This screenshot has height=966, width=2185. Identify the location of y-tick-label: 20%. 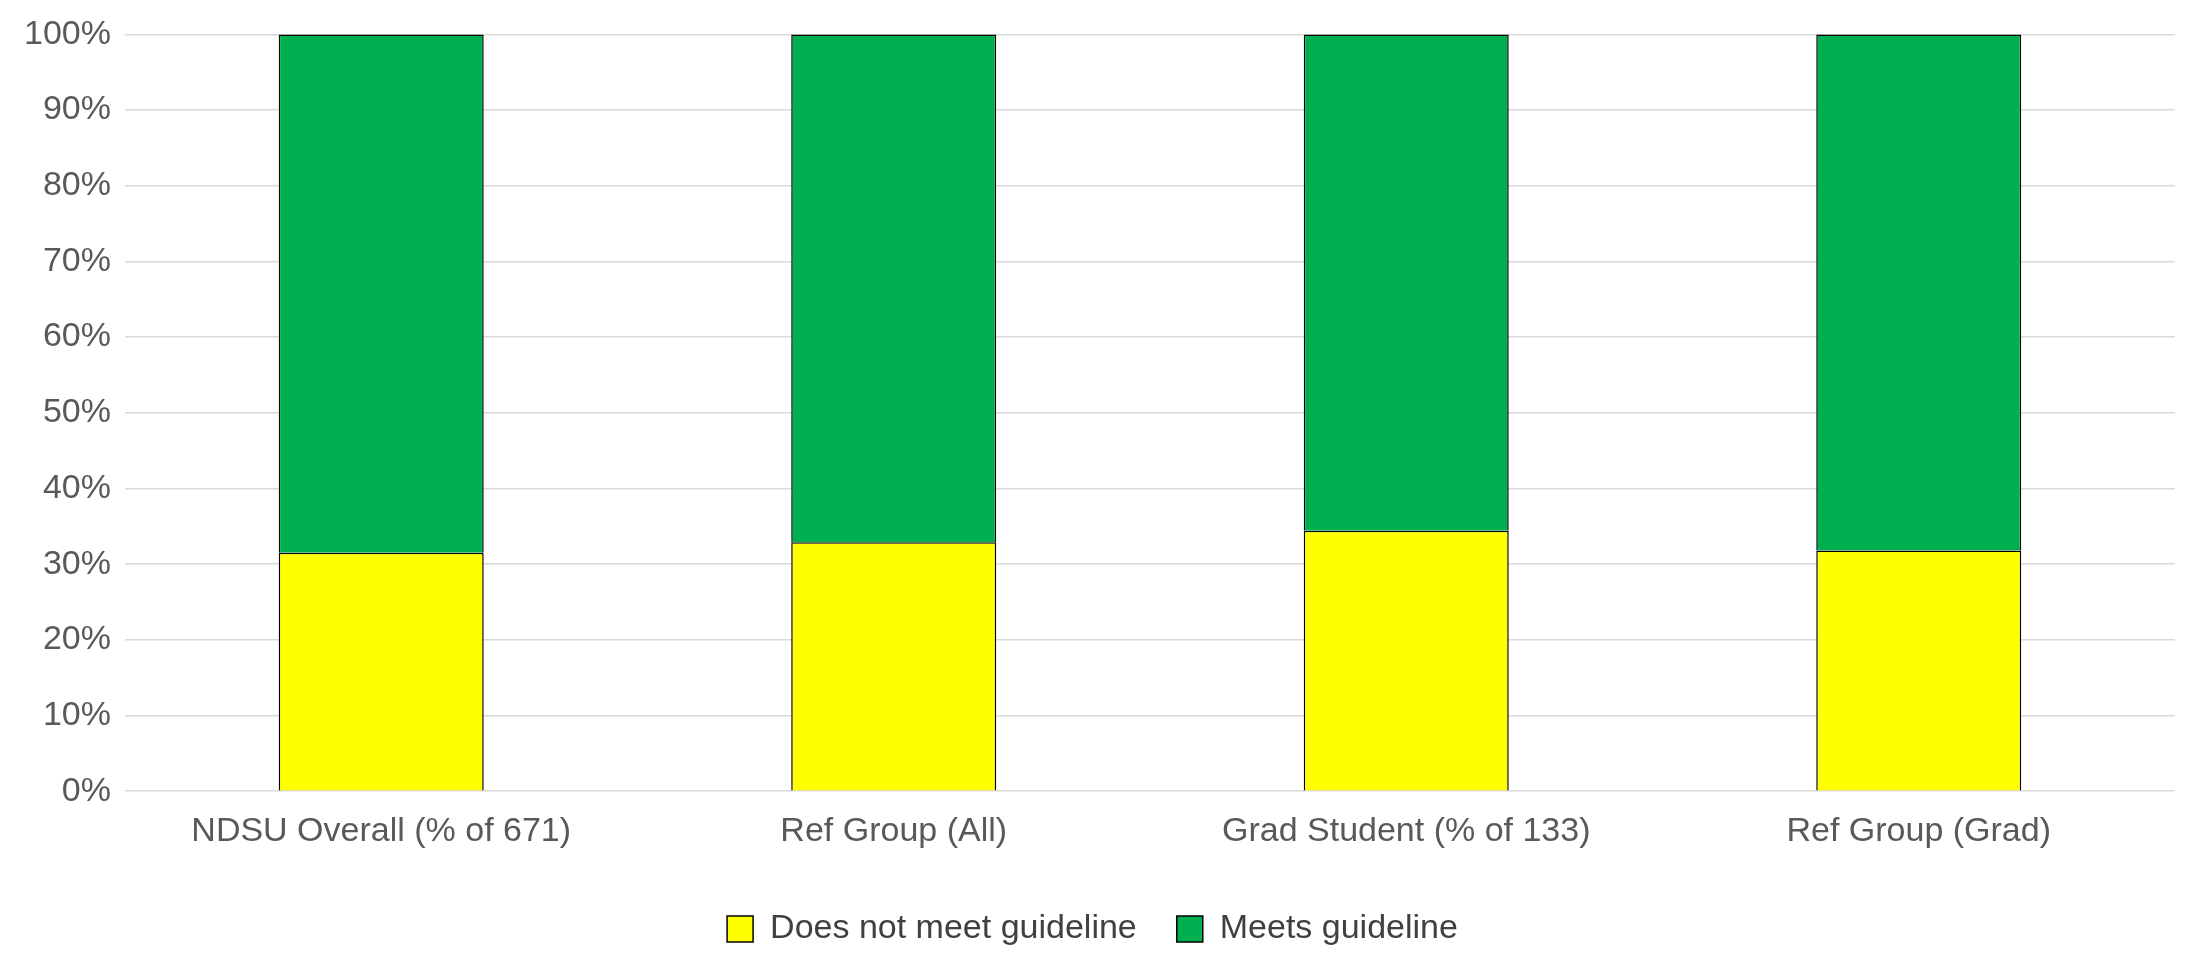
(76, 637).